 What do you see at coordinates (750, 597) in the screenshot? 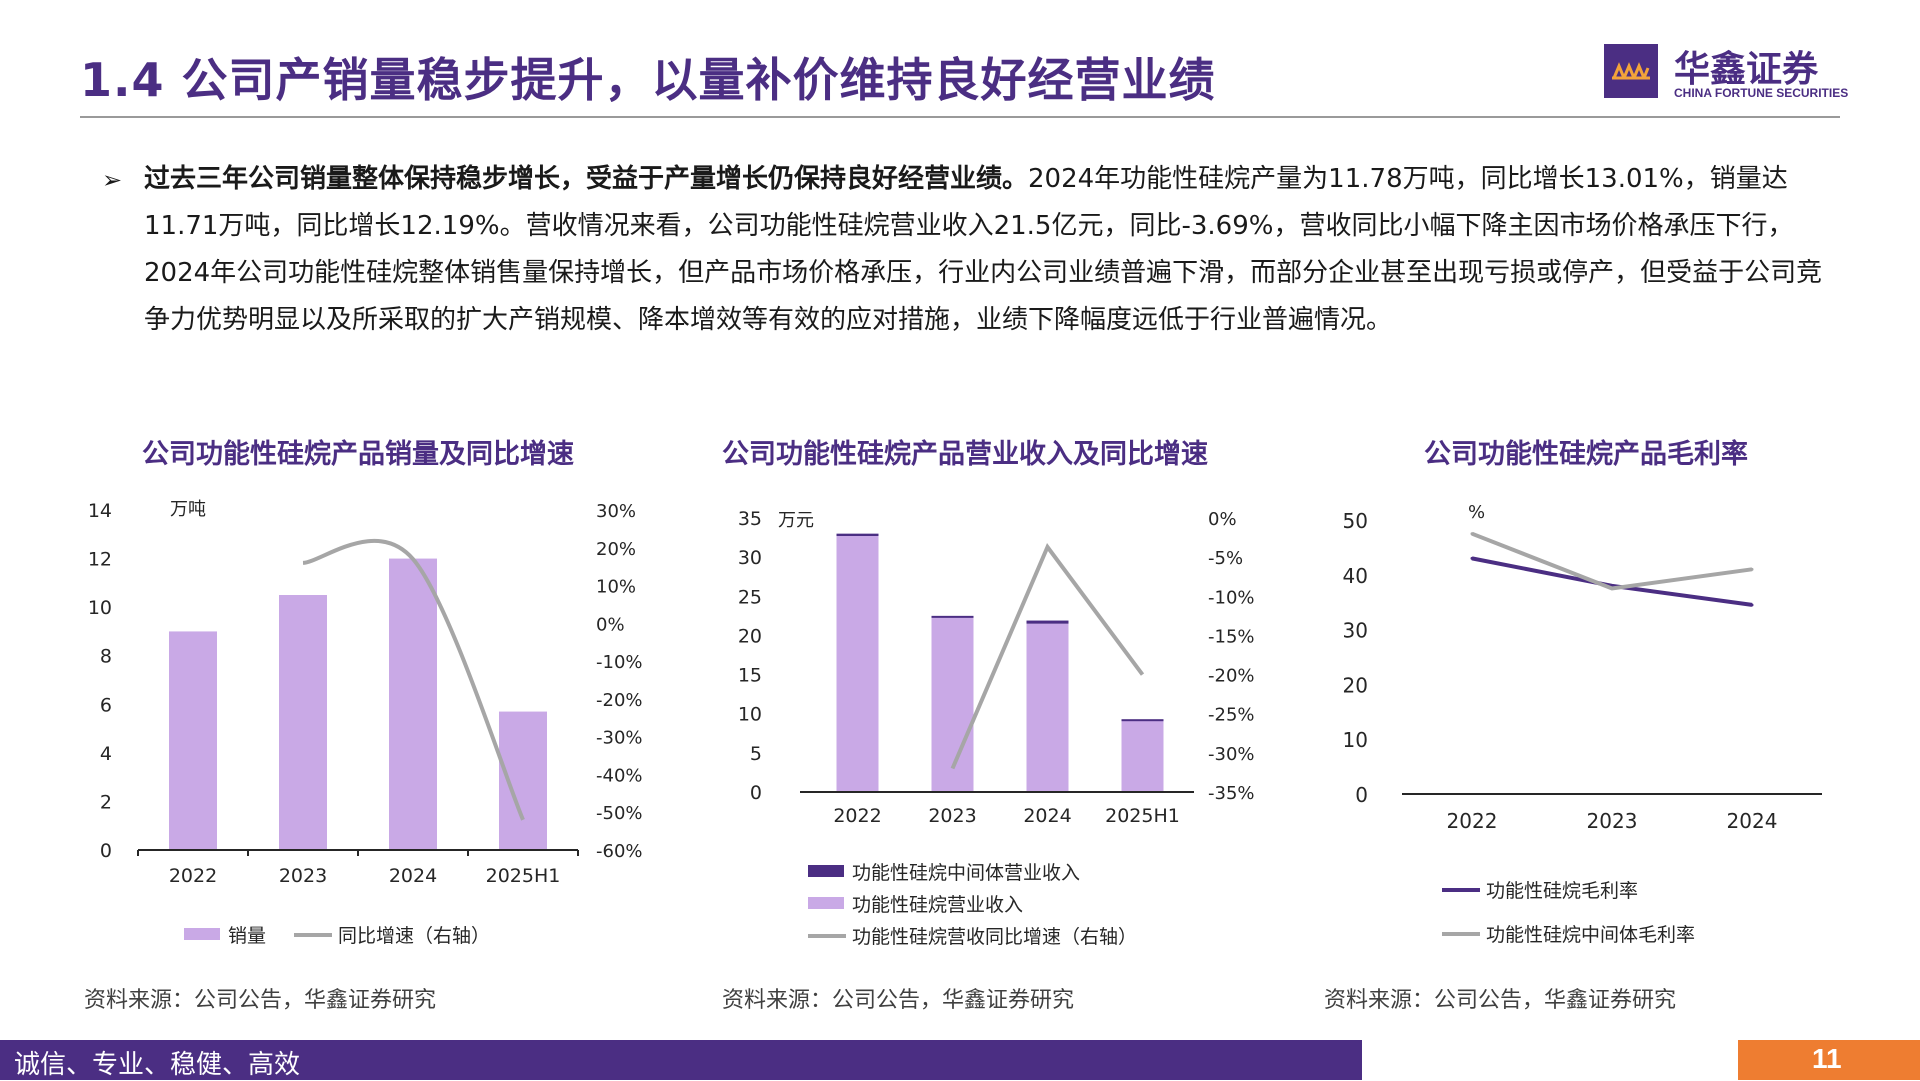
I see `c2-ytick-label-5: 25` at bounding box center [750, 597].